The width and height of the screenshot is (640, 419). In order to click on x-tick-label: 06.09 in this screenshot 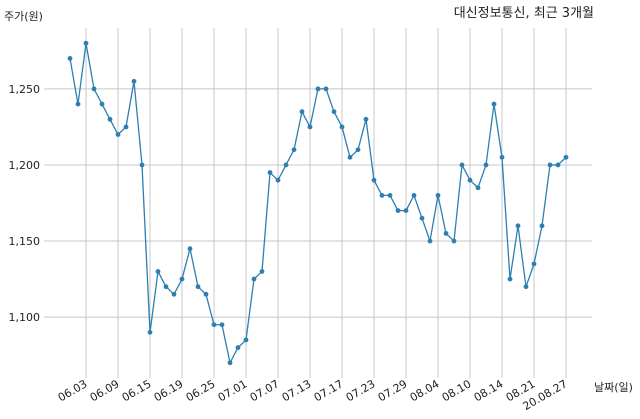, I will do `click(105, 390)`.